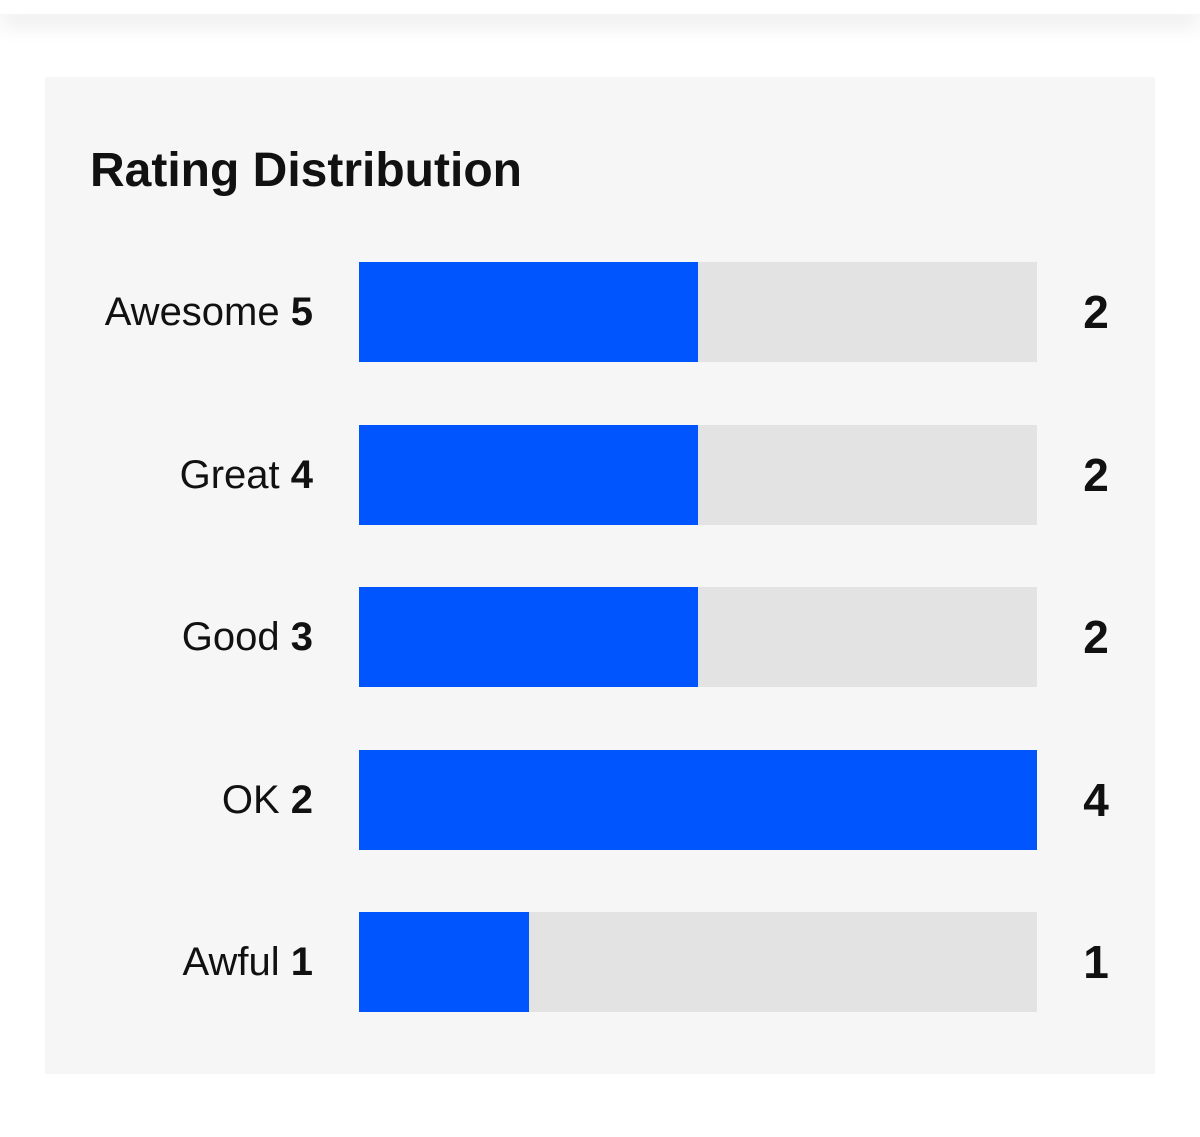 This screenshot has width=1200, height=1137. I want to click on rating-name: Good, so click(230, 637).